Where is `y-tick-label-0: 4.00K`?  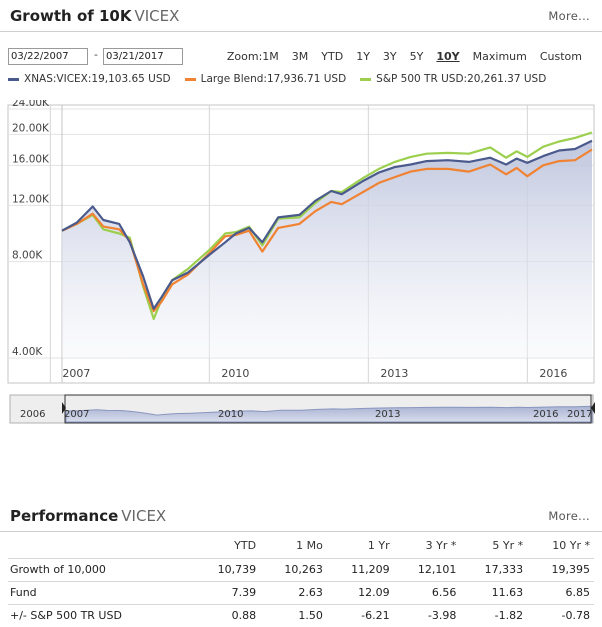
y-tick-label-0: 4.00K is located at coordinates (27, 352).